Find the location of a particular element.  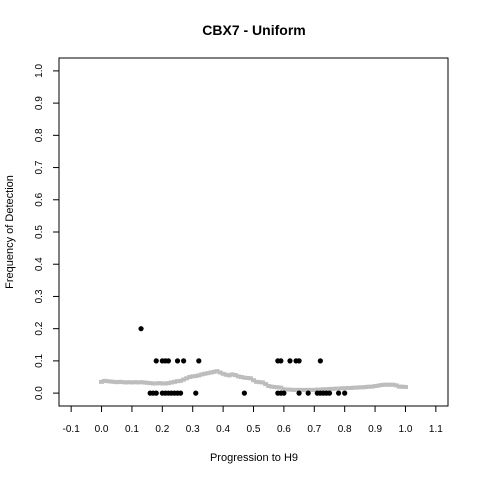

x-tick-label: 0.6 is located at coordinates (284, 429).